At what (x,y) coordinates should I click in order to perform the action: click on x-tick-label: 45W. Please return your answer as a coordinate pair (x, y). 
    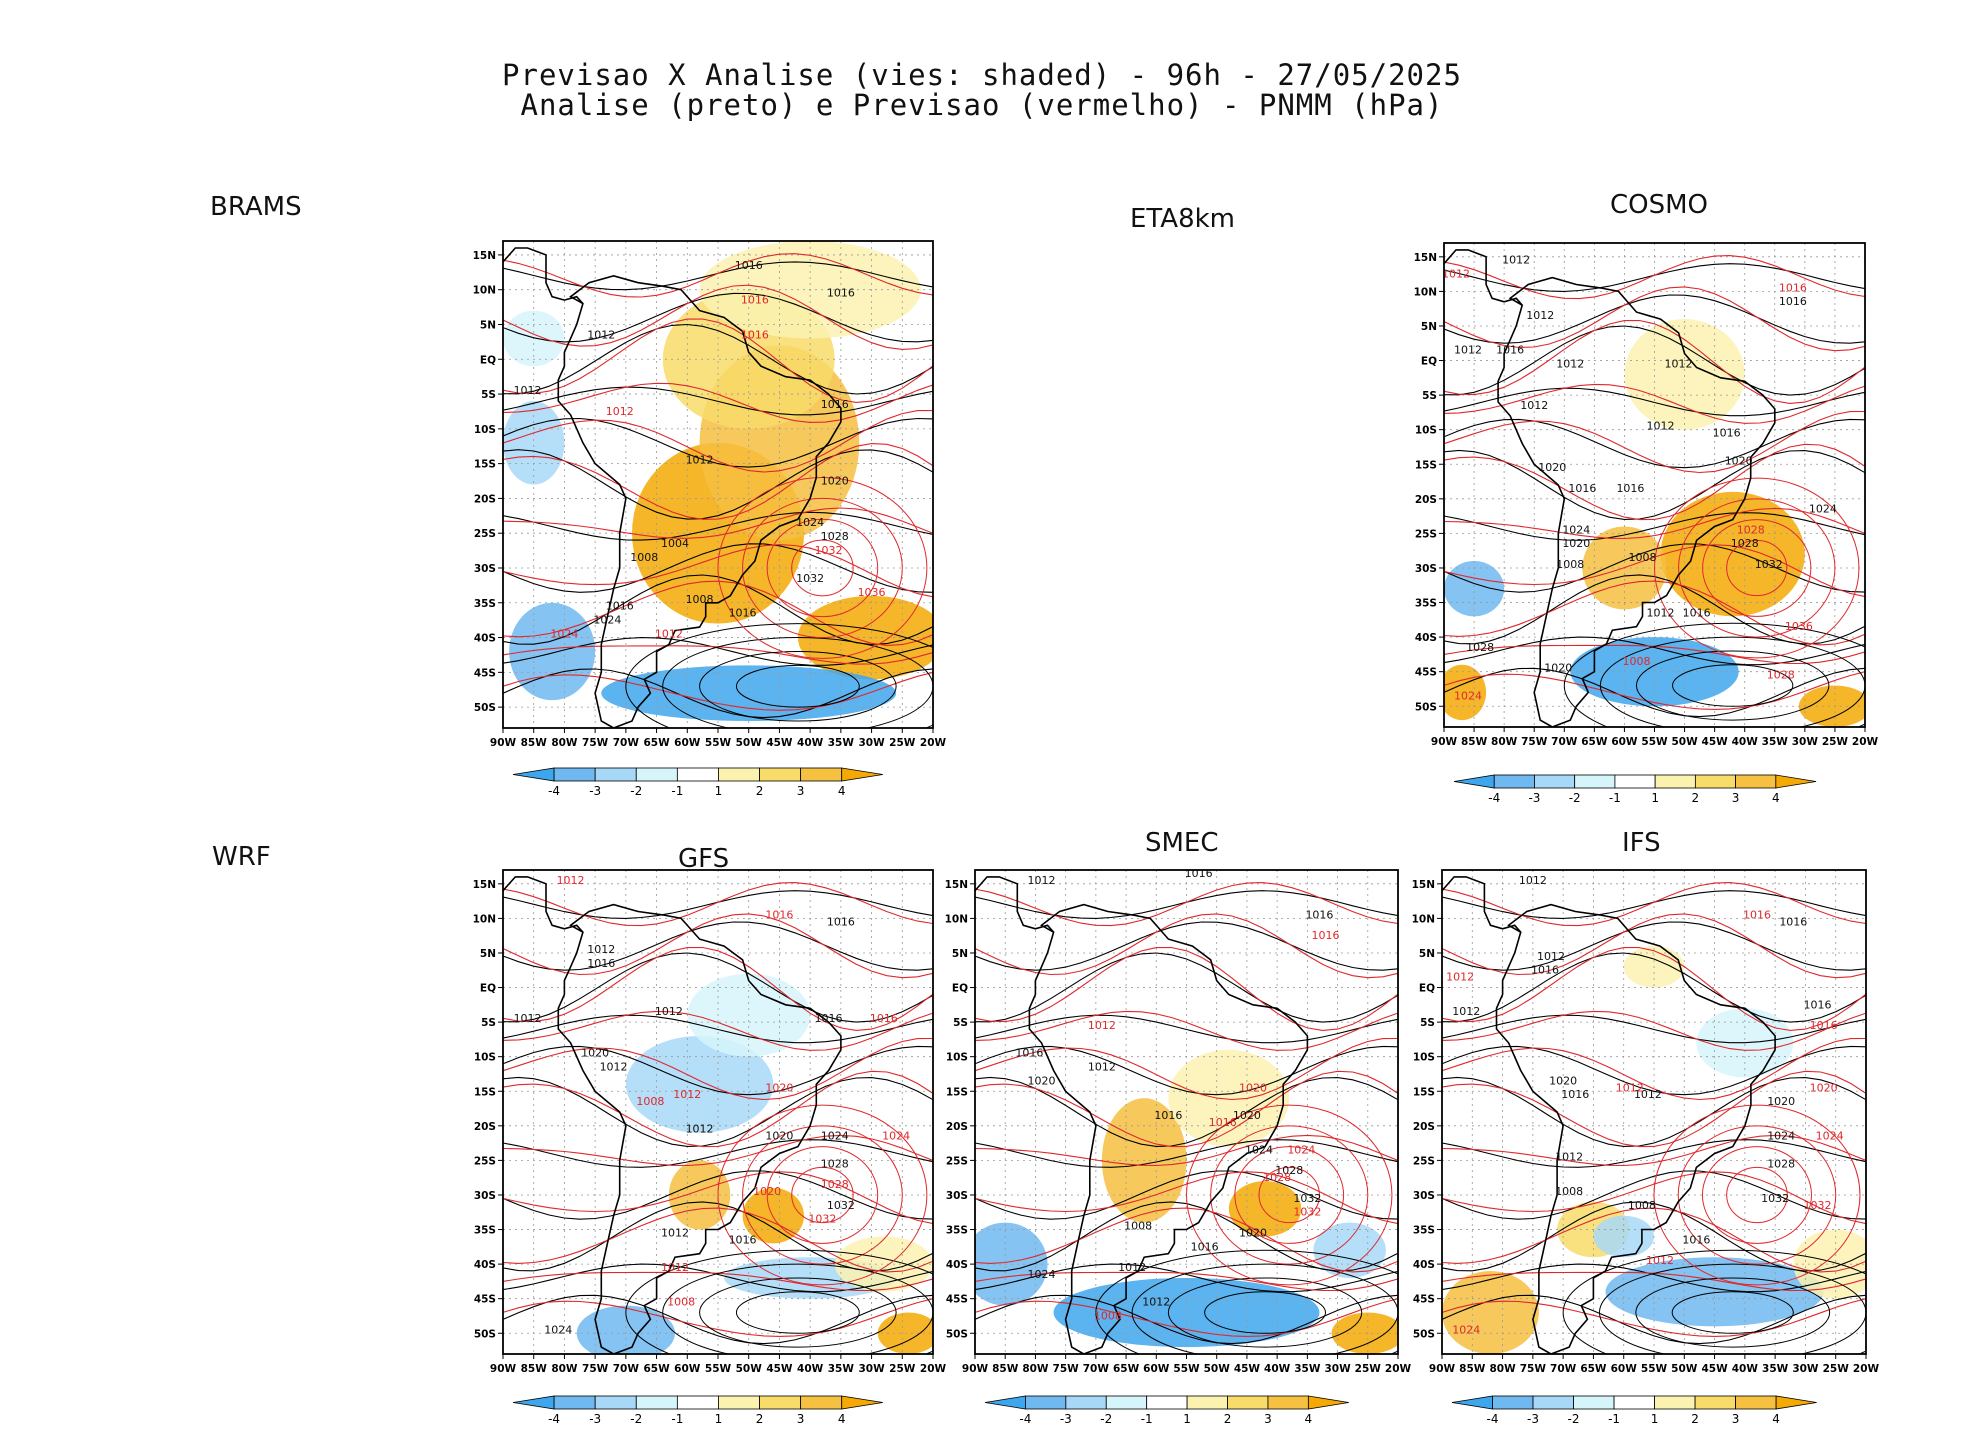
    Looking at the image, I should click on (1714, 1369).